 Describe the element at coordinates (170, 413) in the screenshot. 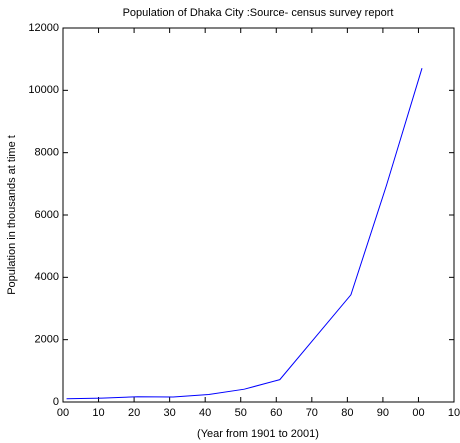

I see `x-tick-label: 30` at that location.